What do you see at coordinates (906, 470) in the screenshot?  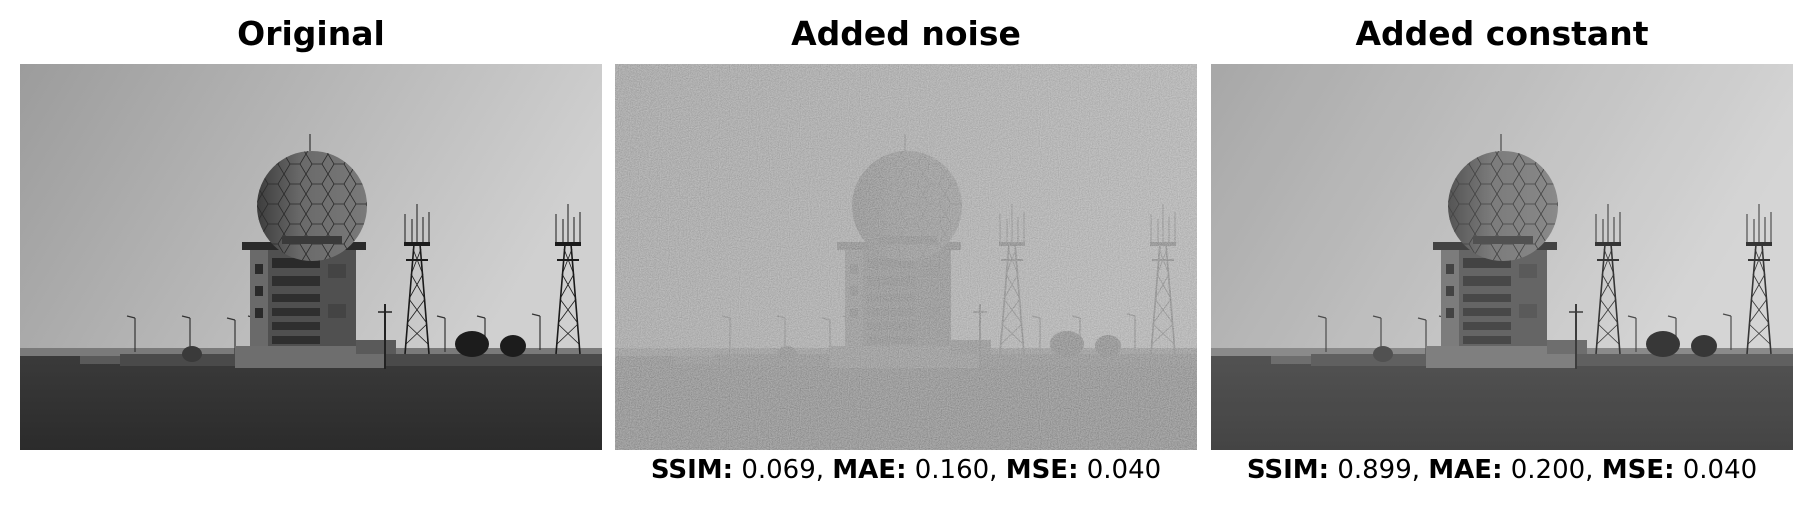 I see `metrics-noise: SSIM: 0.069, MAE: 0.160, MSE: 0.040` at bounding box center [906, 470].